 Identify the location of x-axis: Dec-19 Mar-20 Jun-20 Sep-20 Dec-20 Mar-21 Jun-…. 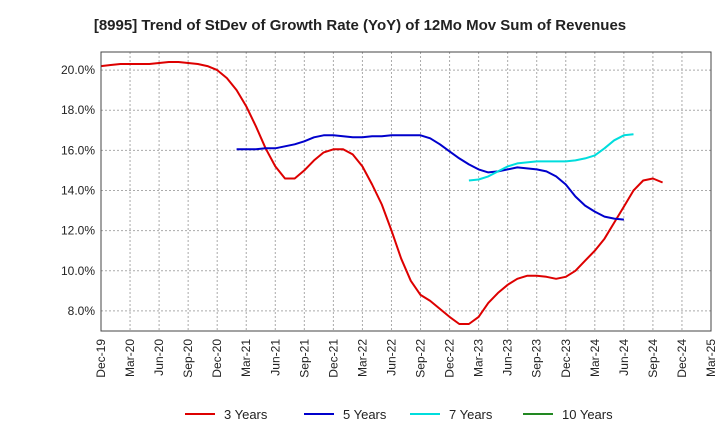
(406, 358).